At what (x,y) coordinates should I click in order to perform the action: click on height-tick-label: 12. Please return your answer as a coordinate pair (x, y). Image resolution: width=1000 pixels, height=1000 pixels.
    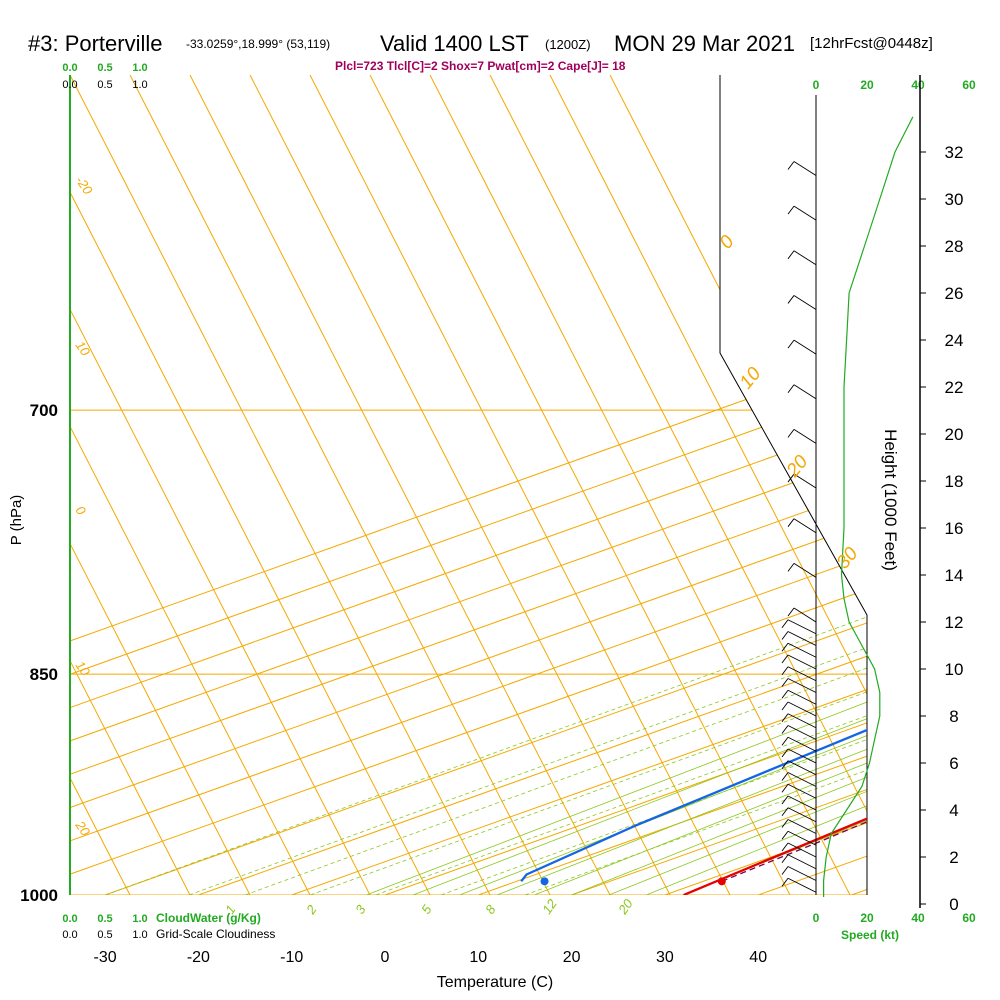
    Looking at the image, I should click on (954, 622).